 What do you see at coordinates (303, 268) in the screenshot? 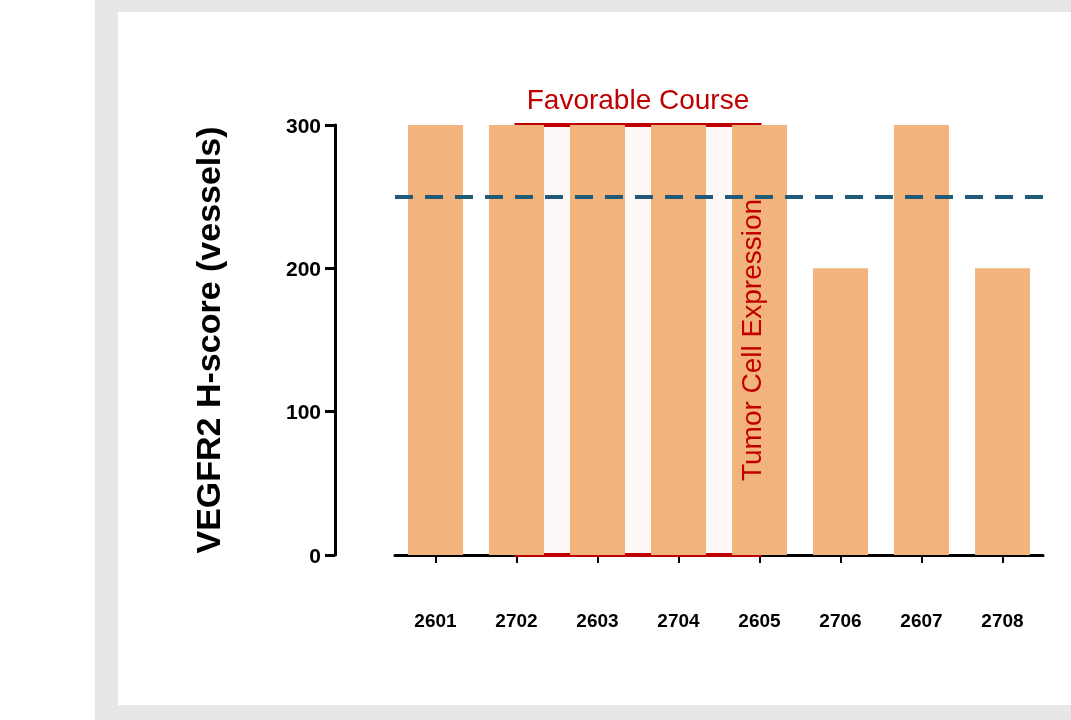
I see `y-tick-label: 200` at bounding box center [303, 268].